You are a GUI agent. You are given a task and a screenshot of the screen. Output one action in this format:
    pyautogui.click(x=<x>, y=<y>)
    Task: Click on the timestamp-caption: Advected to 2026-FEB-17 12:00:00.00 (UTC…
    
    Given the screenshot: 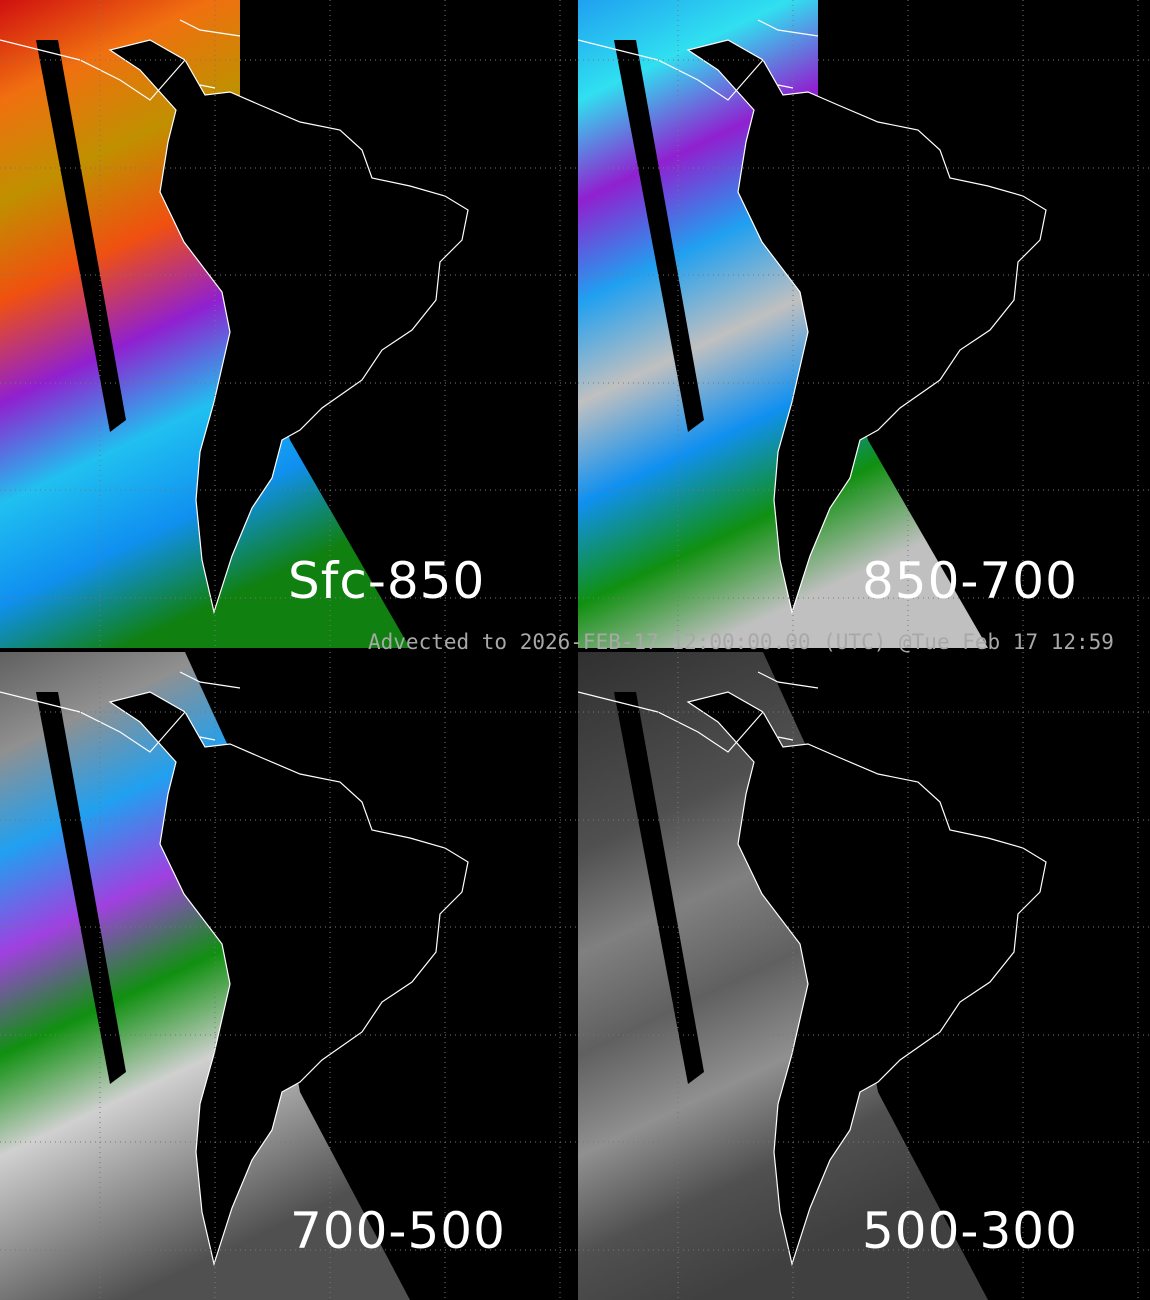 What is the action you would take?
    pyautogui.click(x=741, y=642)
    